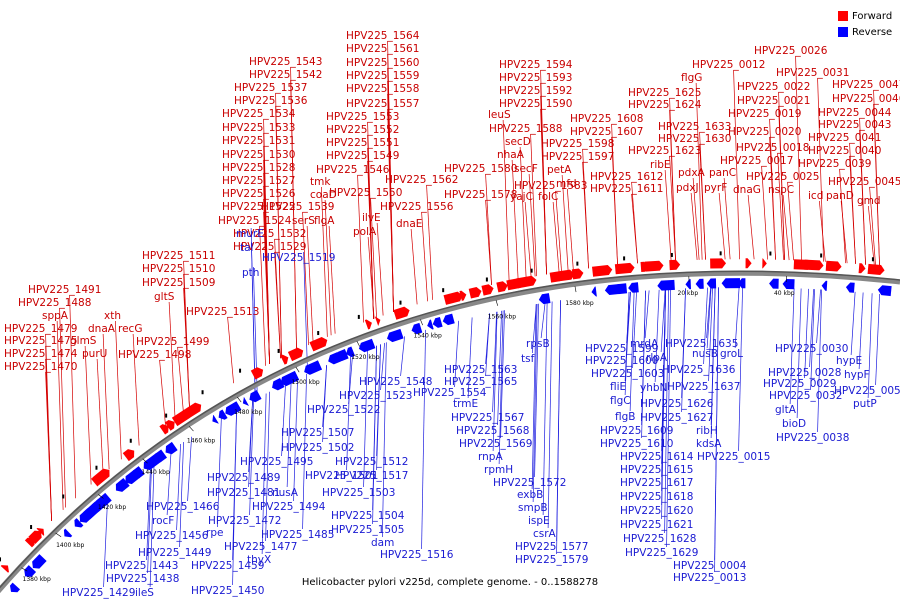  What do you see at coordinates (536, 65) in the screenshot?
I see `gene-label: HPV225_1594` at bounding box center [536, 65].